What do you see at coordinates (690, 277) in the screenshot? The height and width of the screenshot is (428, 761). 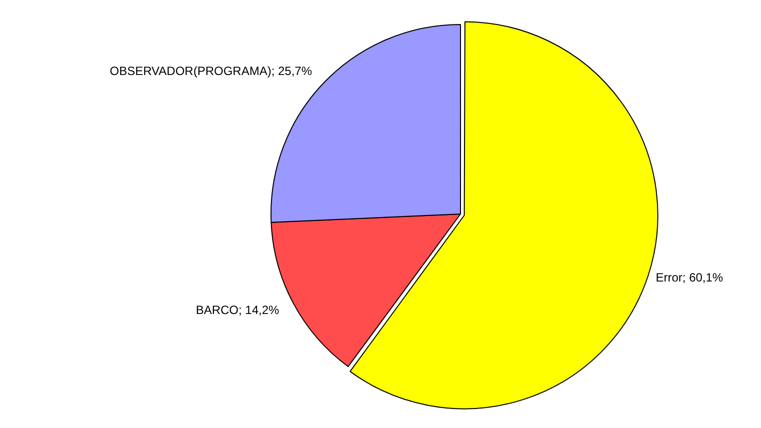 I see `slice-label: Error; 60,1%` at bounding box center [690, 277].